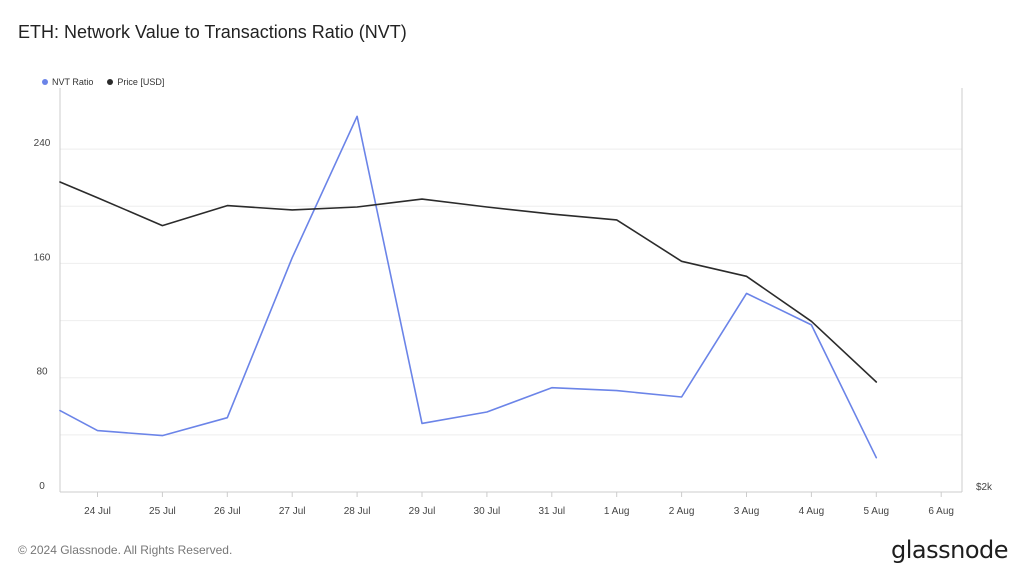  What do you see at coordinates (551, 511) in the screenshot?
I see `x-tick-label-7: 31 Jul` at bounding box center [551, 511].